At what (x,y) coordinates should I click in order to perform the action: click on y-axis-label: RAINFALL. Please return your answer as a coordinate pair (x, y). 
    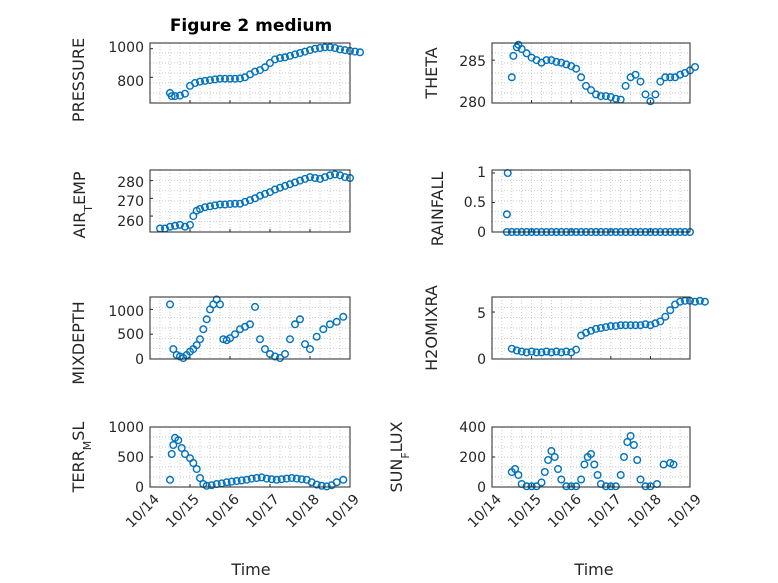
    Looking at the image, I should click on (437, 209).